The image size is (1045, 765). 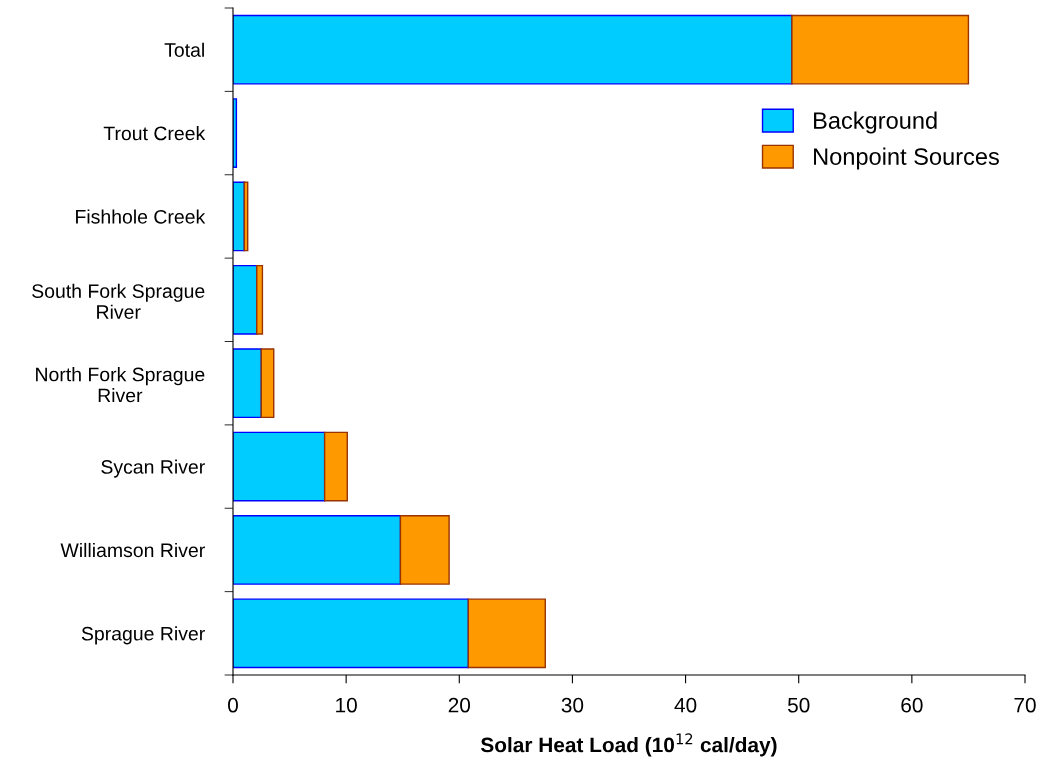 I want to click on y-tick-label: Williamson River, so click(x=132, y=550).